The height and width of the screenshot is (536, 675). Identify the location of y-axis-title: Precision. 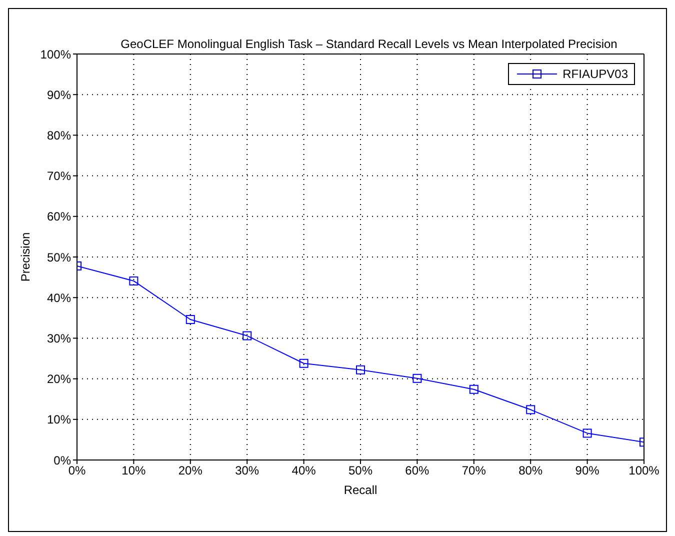
(25, 257).